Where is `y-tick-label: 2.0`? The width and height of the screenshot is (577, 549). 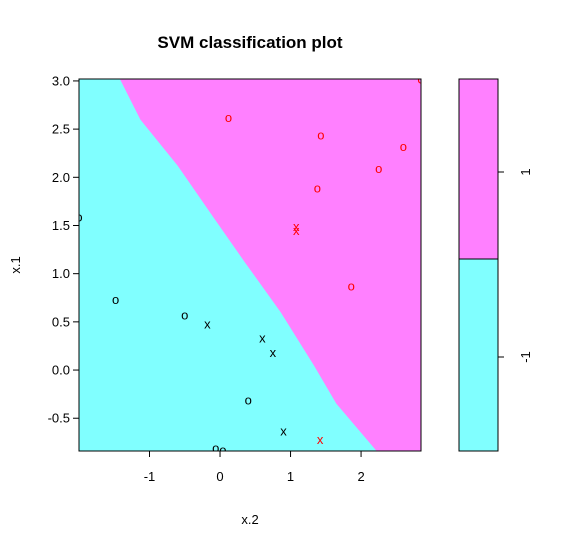
y-tick-label: 2.0 is located at coordinates (61, 177).